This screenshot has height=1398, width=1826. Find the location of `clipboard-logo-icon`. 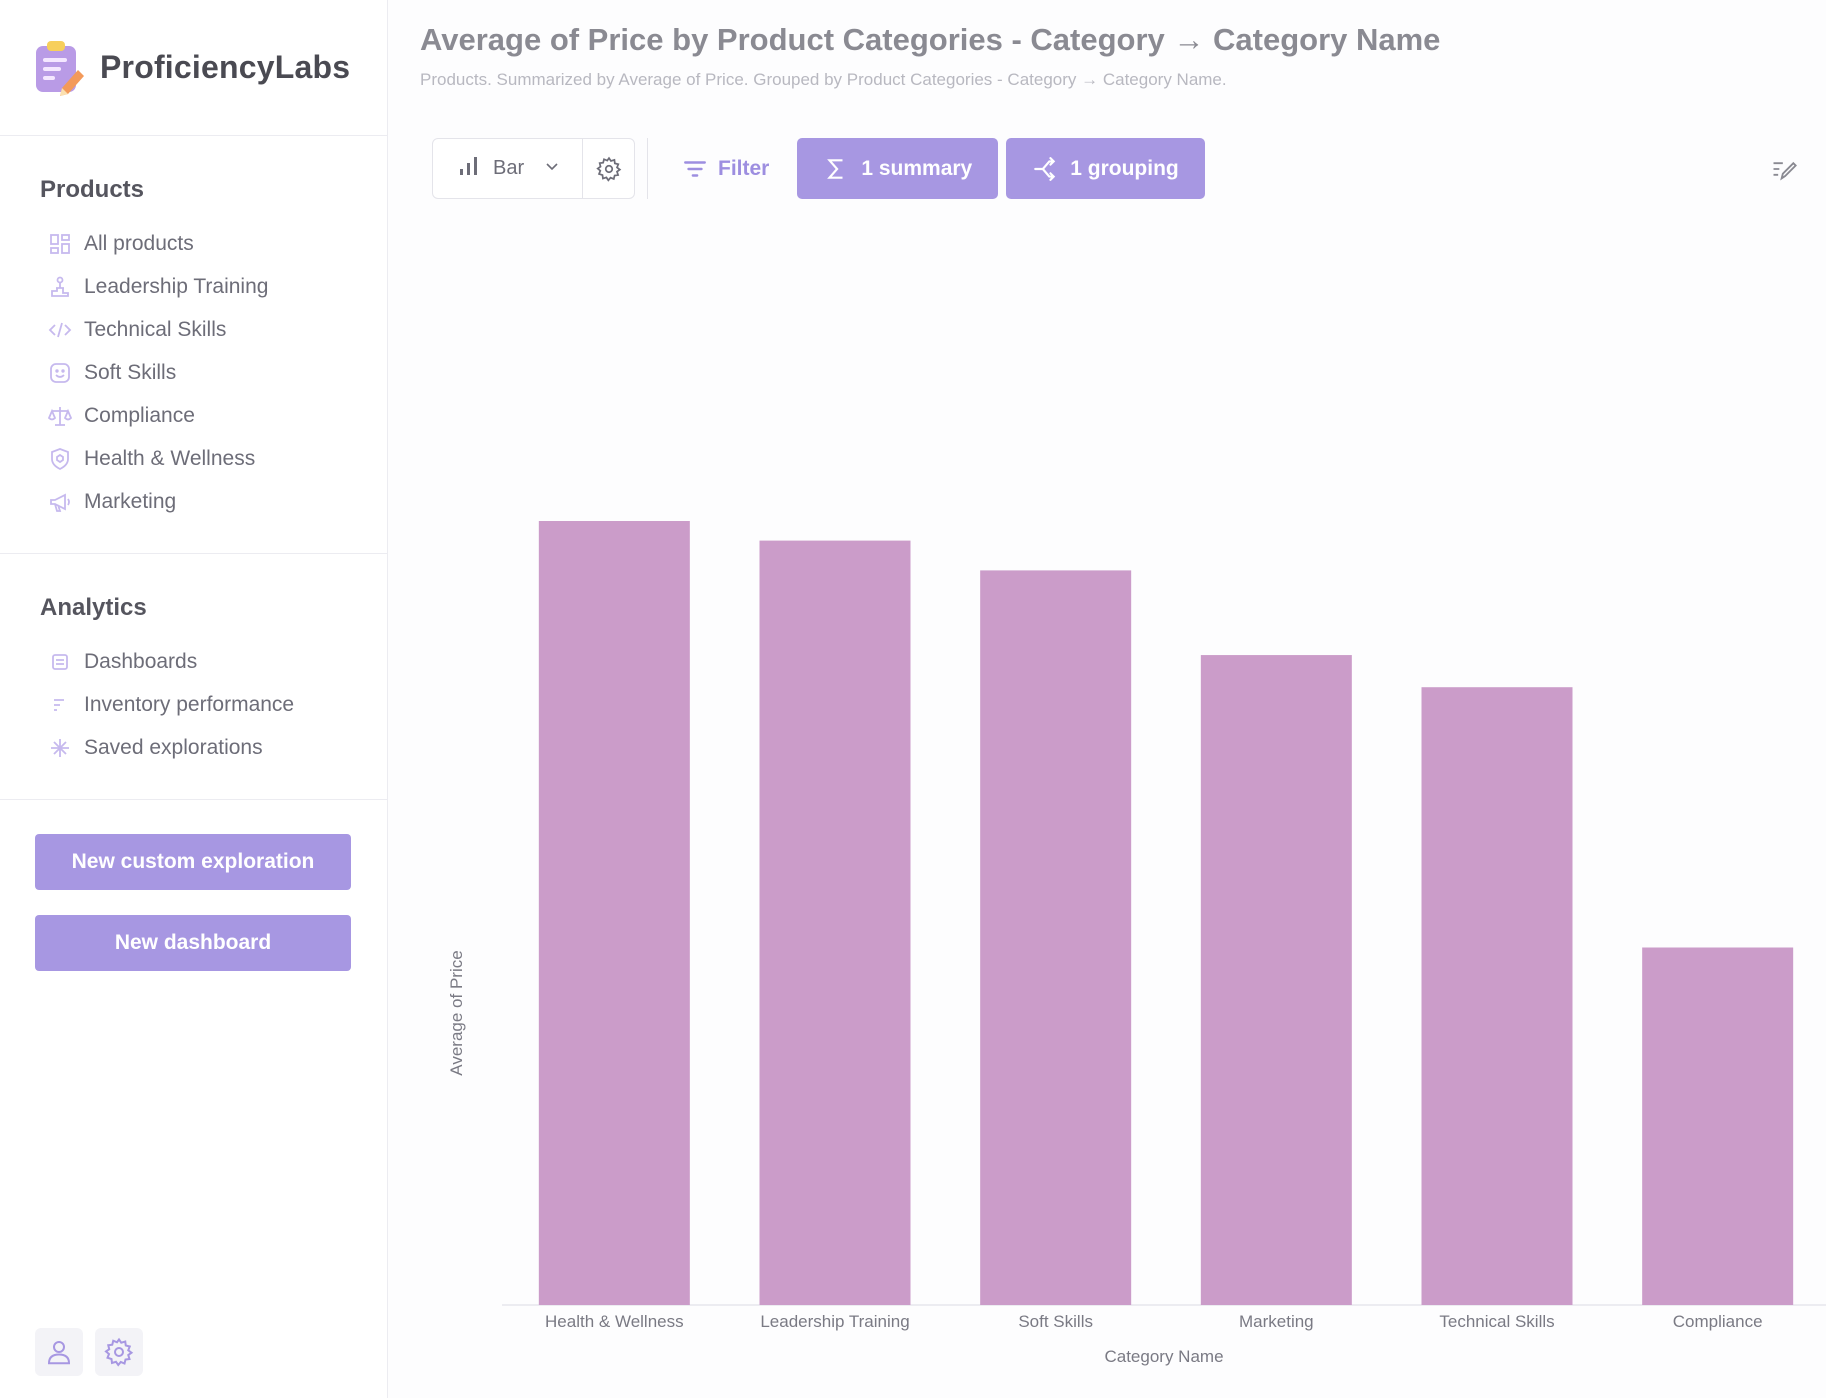

clipboard-logo-icon is located at coordinates (60, 68).